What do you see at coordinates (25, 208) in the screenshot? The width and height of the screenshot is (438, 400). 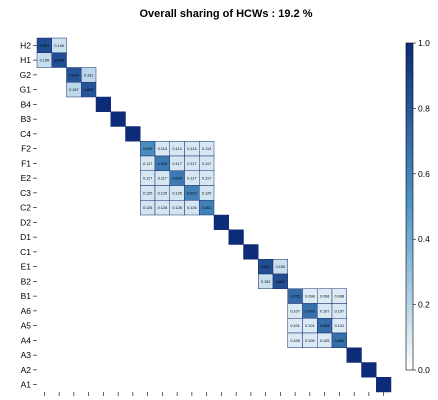 I see `y-tick-label: C2` at bounding box center [25, 208].